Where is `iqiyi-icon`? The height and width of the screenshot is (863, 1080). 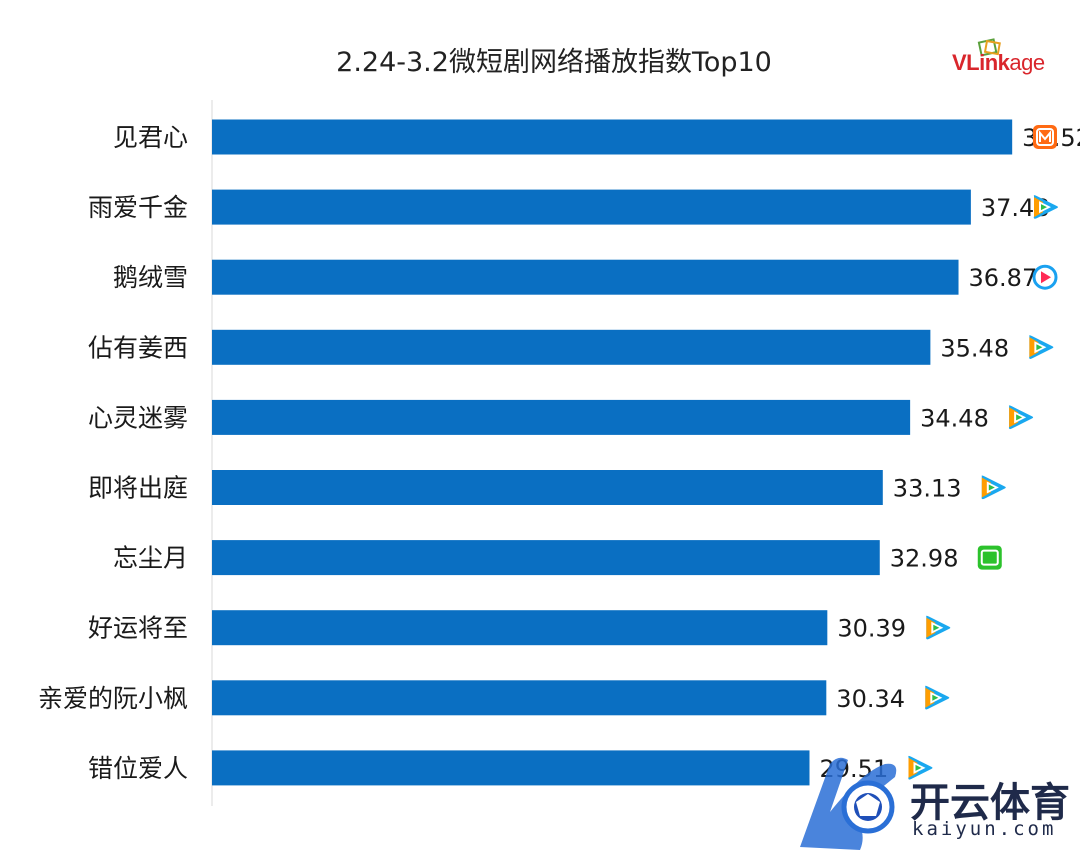
iqiyi-icon is located at coordinates (989, 557).